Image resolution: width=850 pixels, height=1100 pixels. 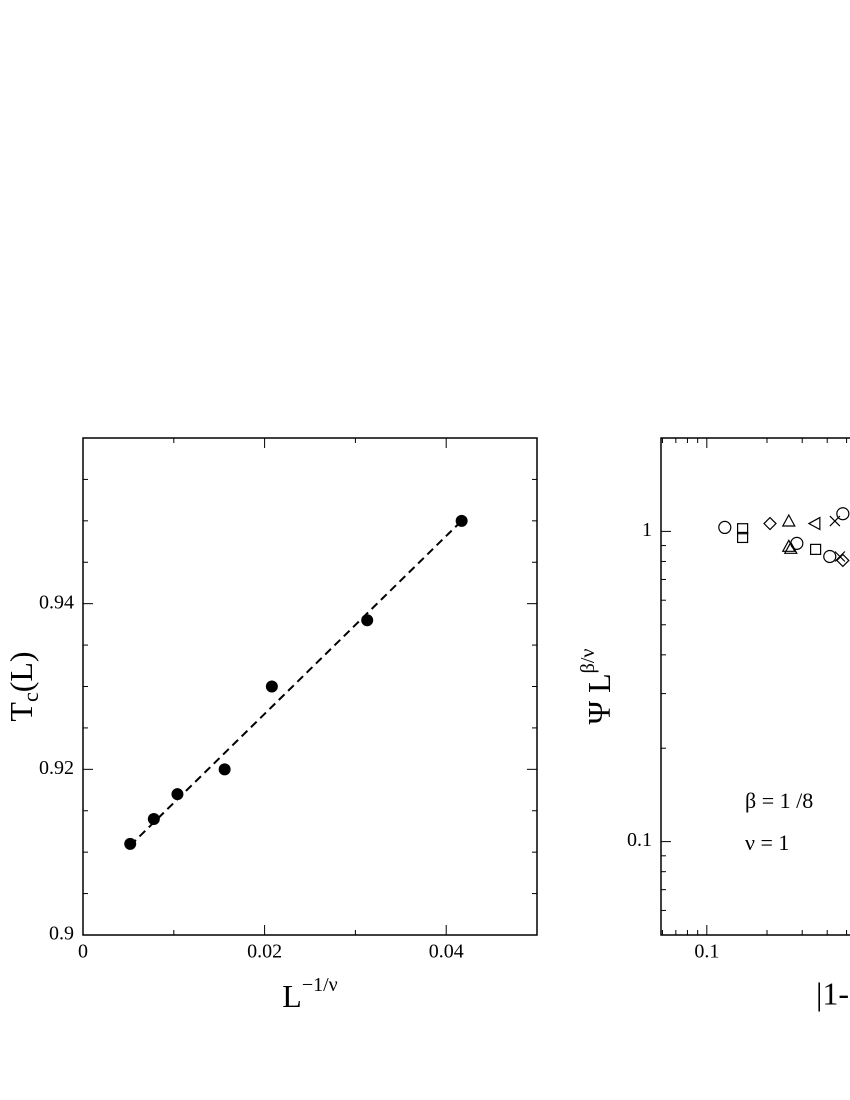 I want to click on x-tick-label: 0.04, so click(x=446, y=952).